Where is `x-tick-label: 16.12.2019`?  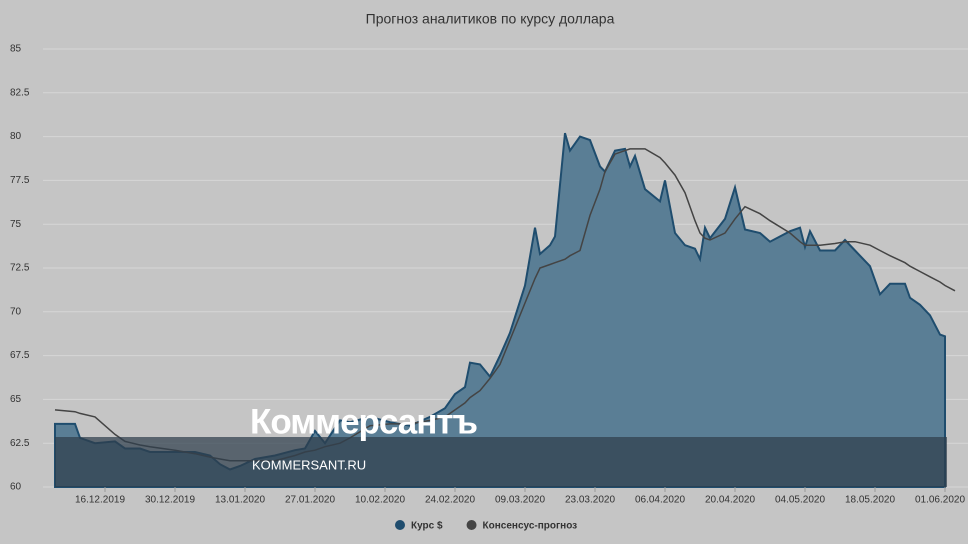
x-tick-label: 16.12.2019 is located at coordinates (100, 500).